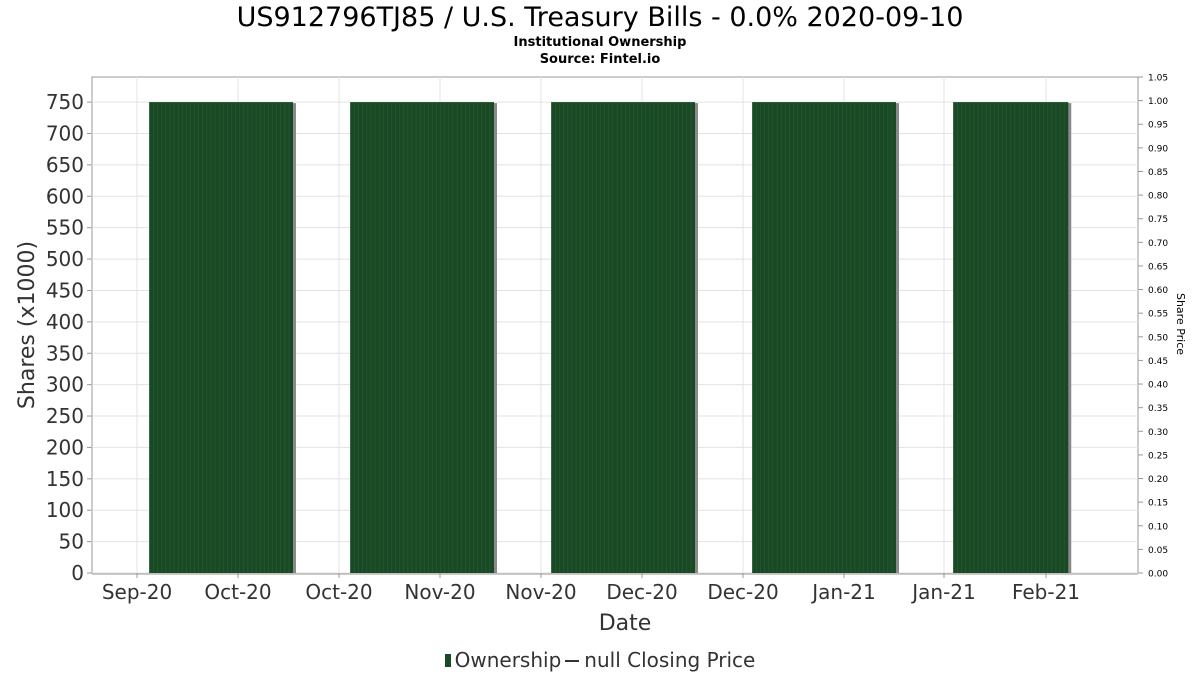  Describe the element at coordinates (65, 447) in the screenshot. I see `y-tick-label: 200` at that location.